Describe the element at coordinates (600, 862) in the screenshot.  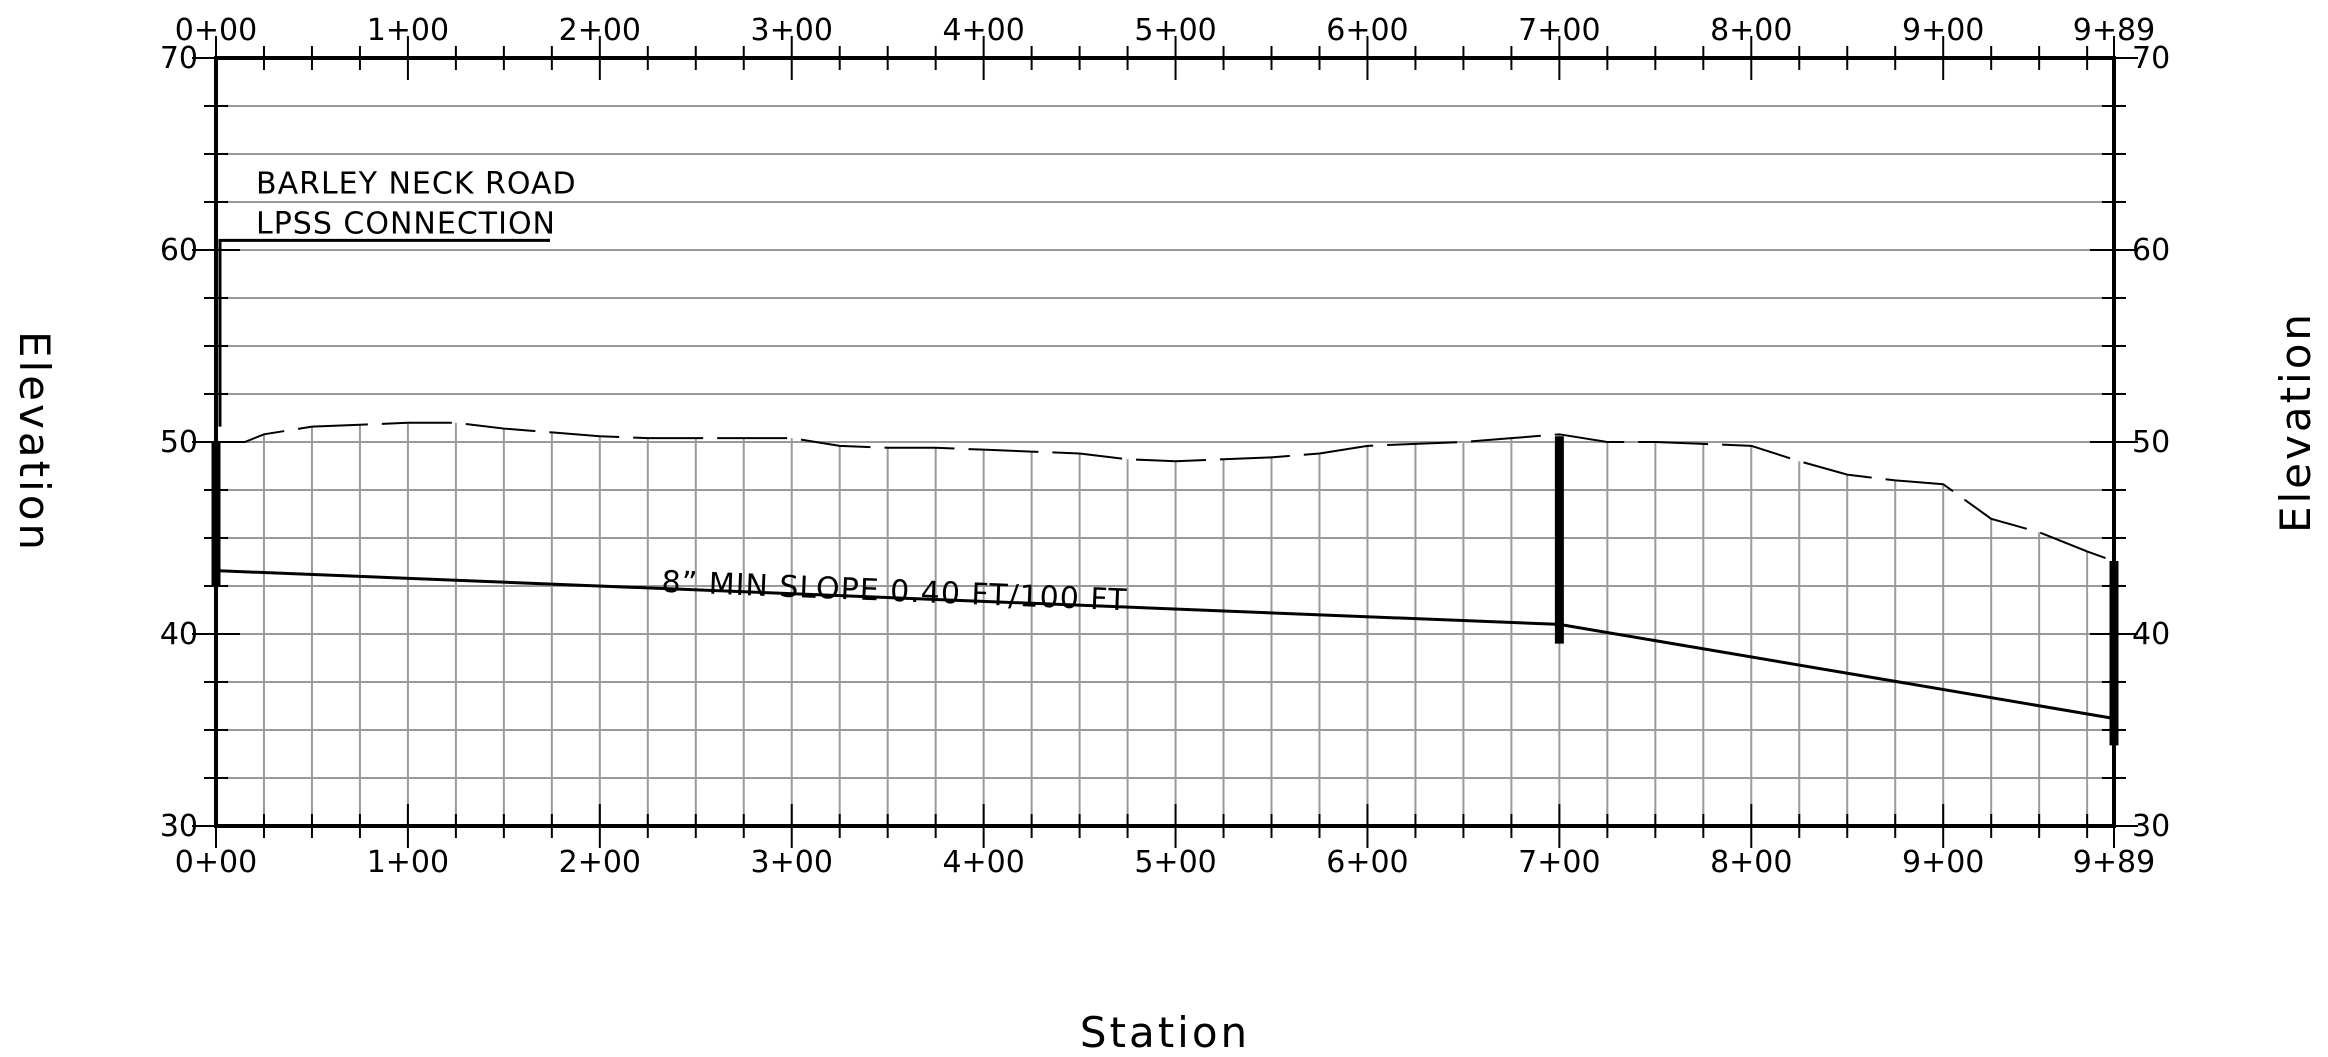
I see `x-tick-label-bottom: 2+00` at that location.